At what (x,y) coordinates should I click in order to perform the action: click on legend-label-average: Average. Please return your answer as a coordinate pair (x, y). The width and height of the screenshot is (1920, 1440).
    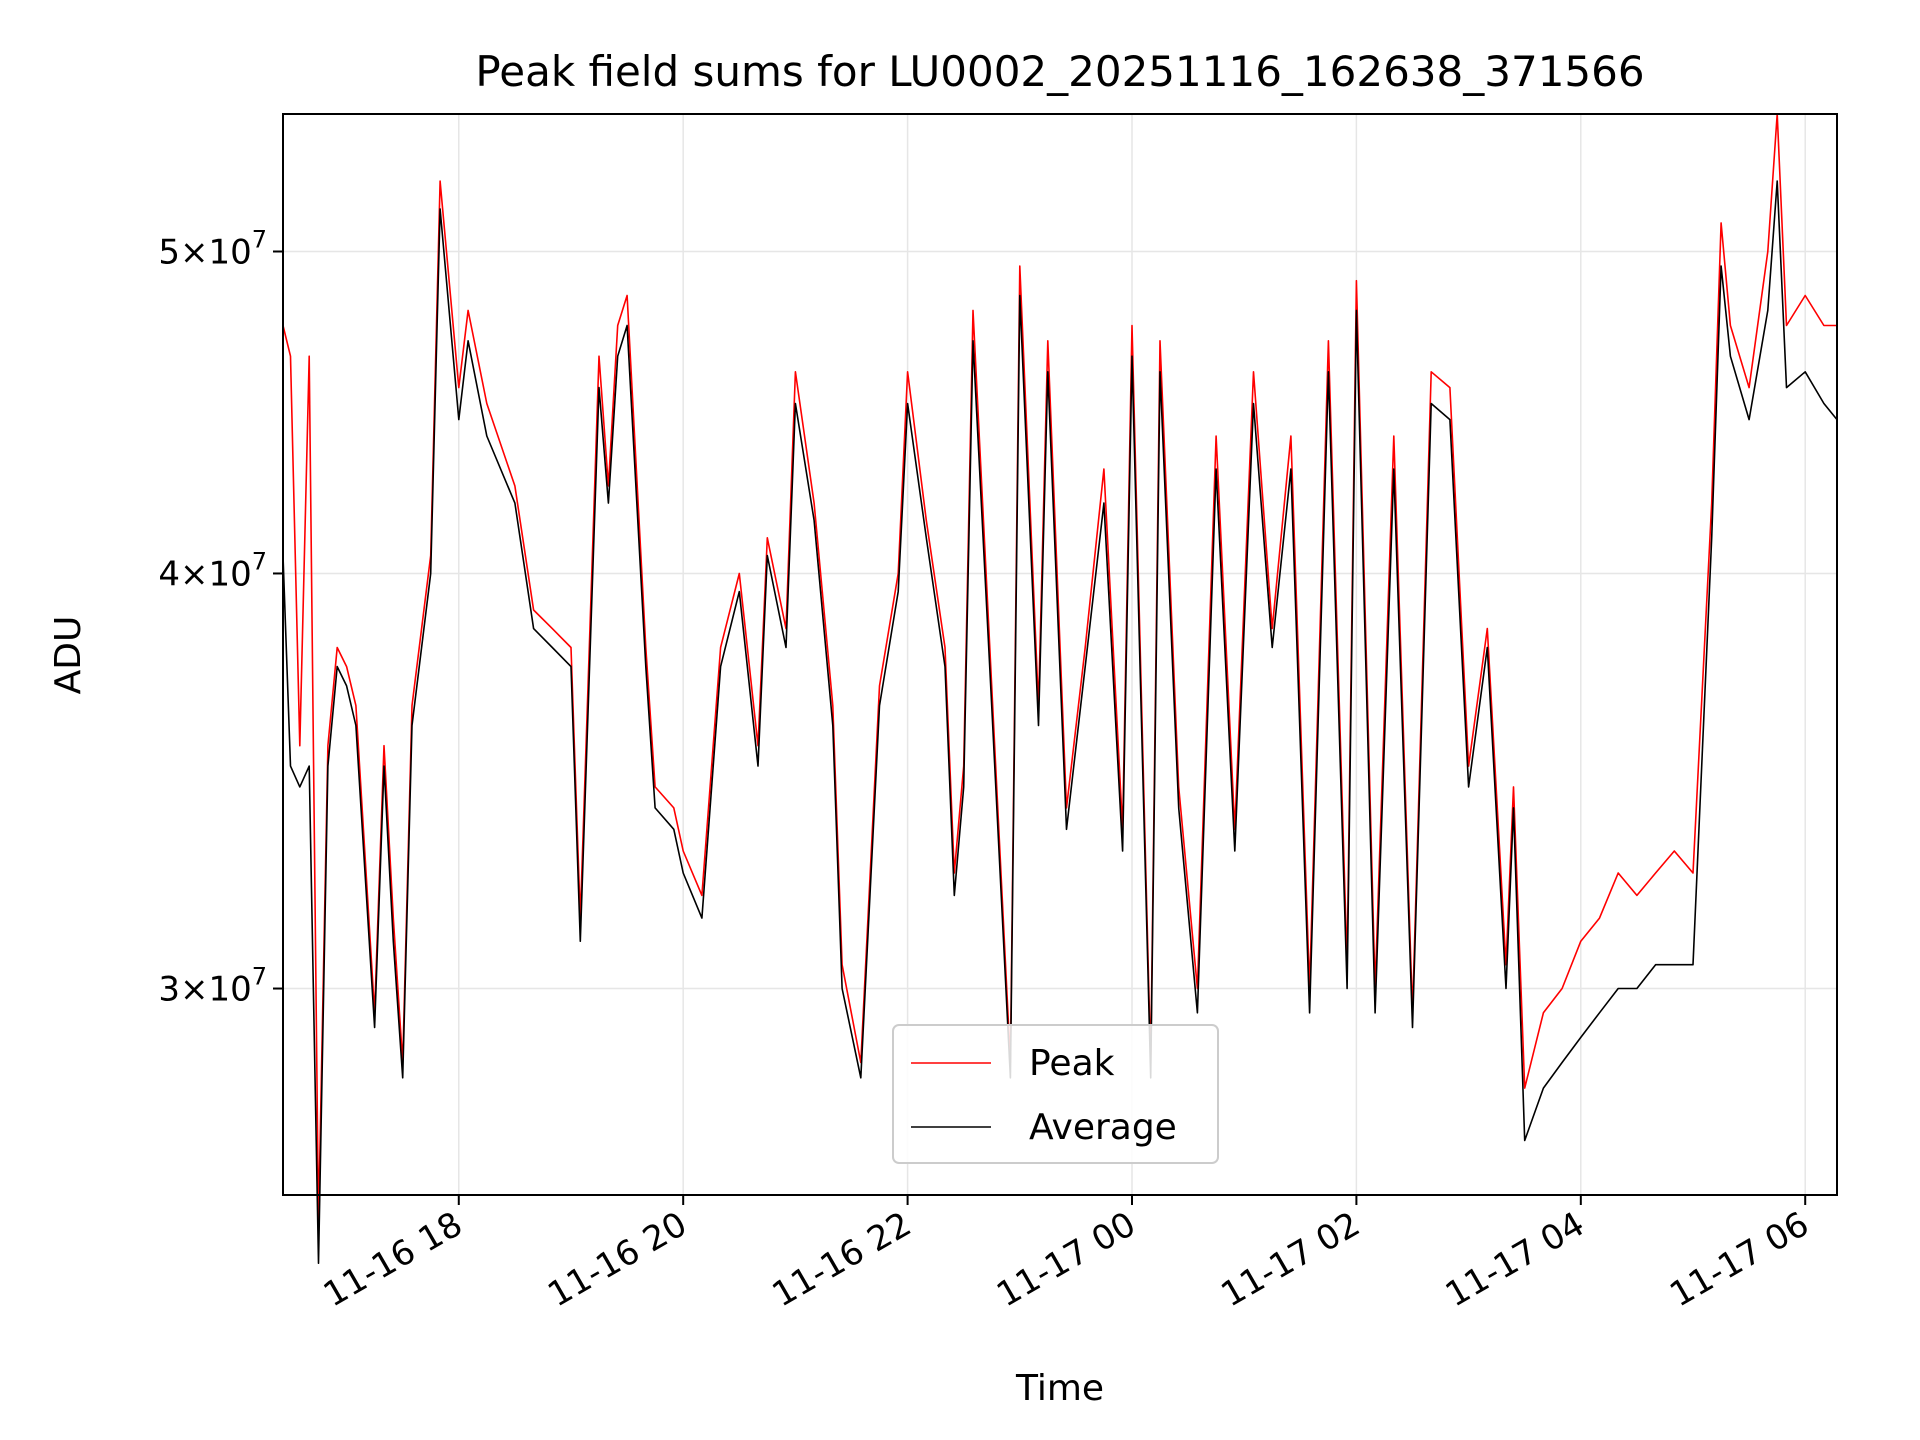
    Looking at the image, I should click on (1103, 1127).